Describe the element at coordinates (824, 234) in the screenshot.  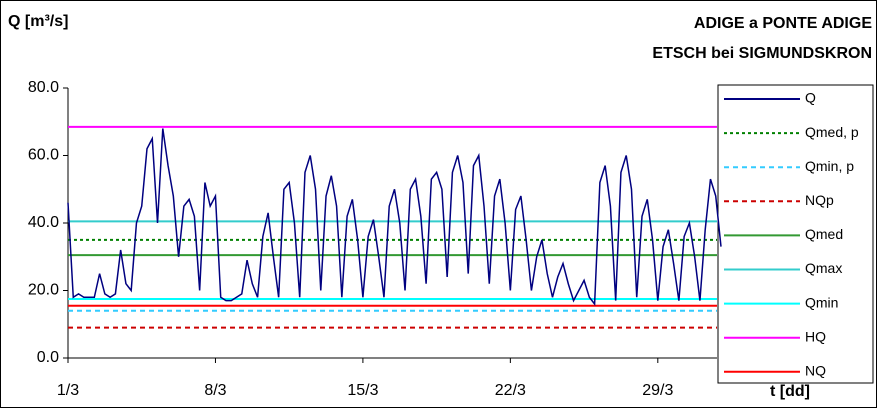
I see `legend-label: Qmed` at that location.